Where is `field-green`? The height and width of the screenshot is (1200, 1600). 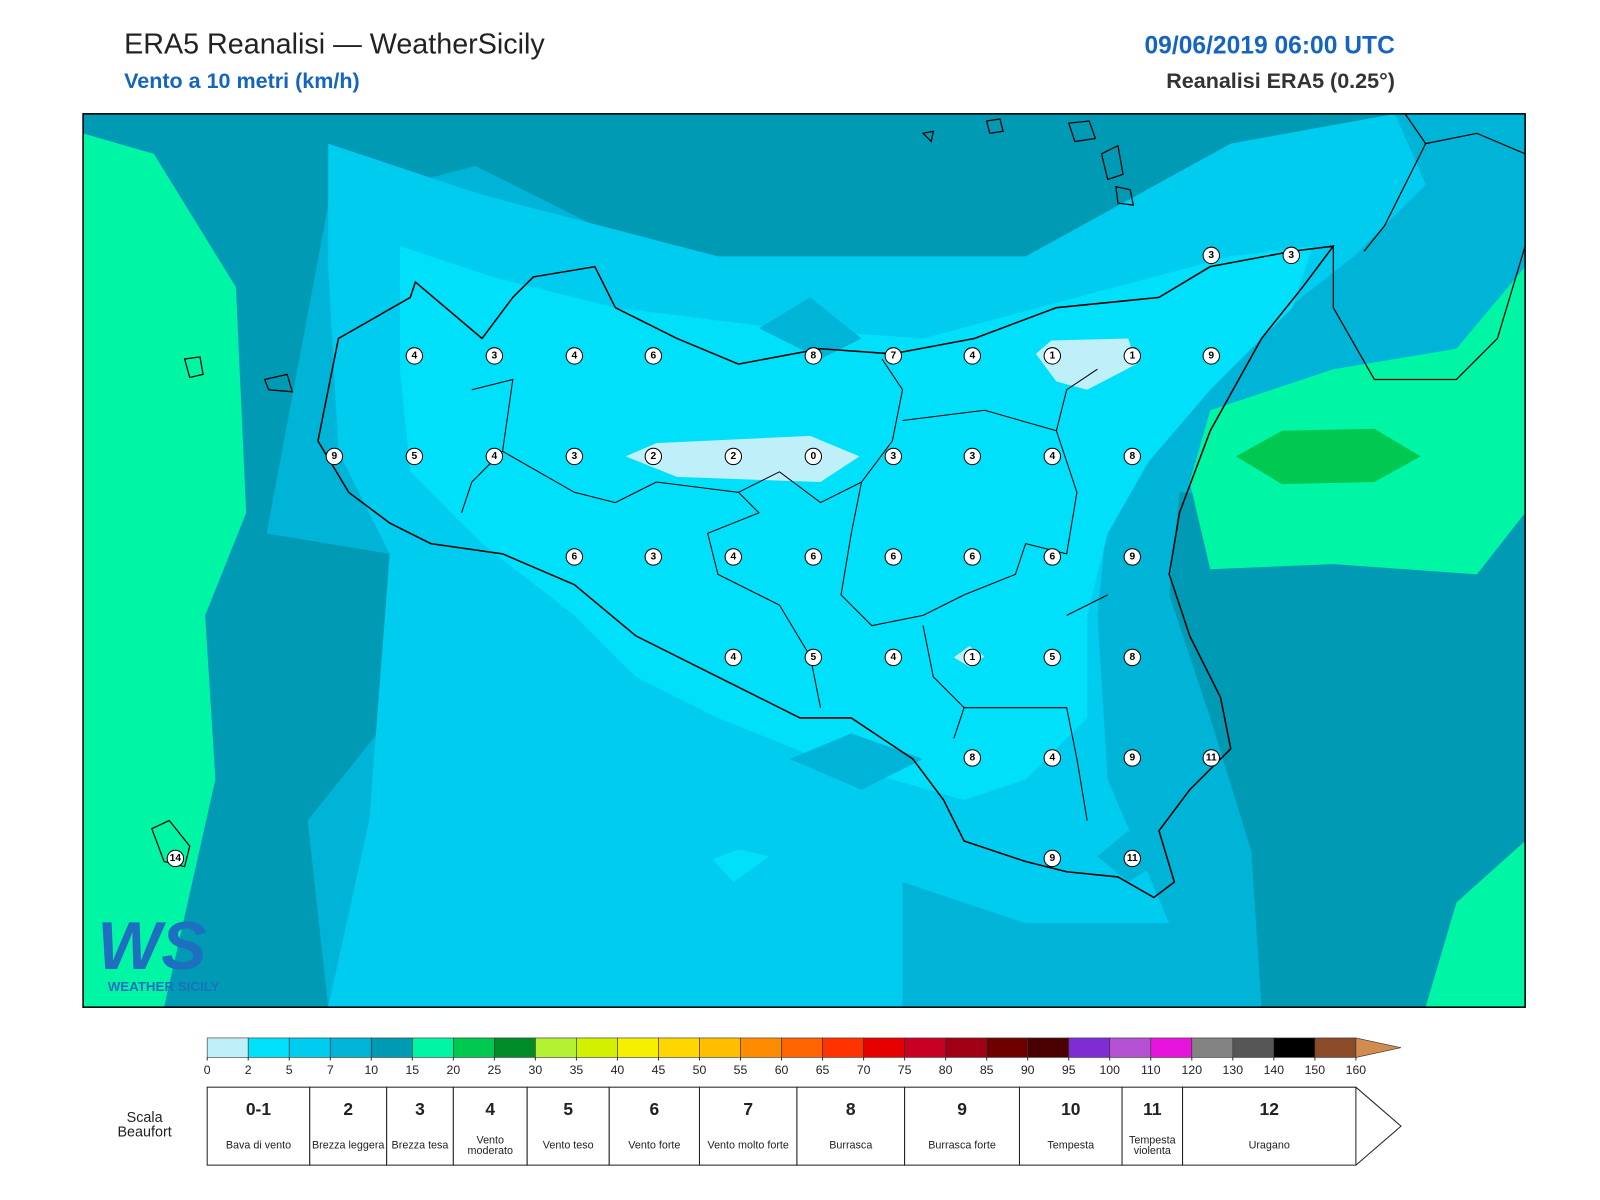 field-green is located at coordinates (1475, 924).